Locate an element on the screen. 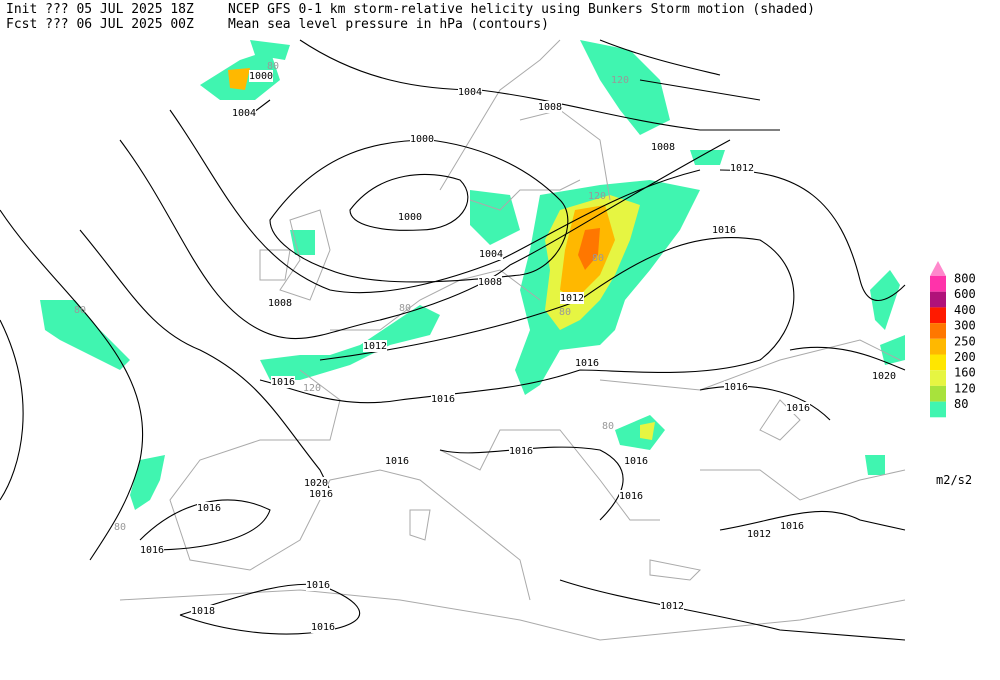  legend-units: m2/s2 is located at coordinates (954, 480).